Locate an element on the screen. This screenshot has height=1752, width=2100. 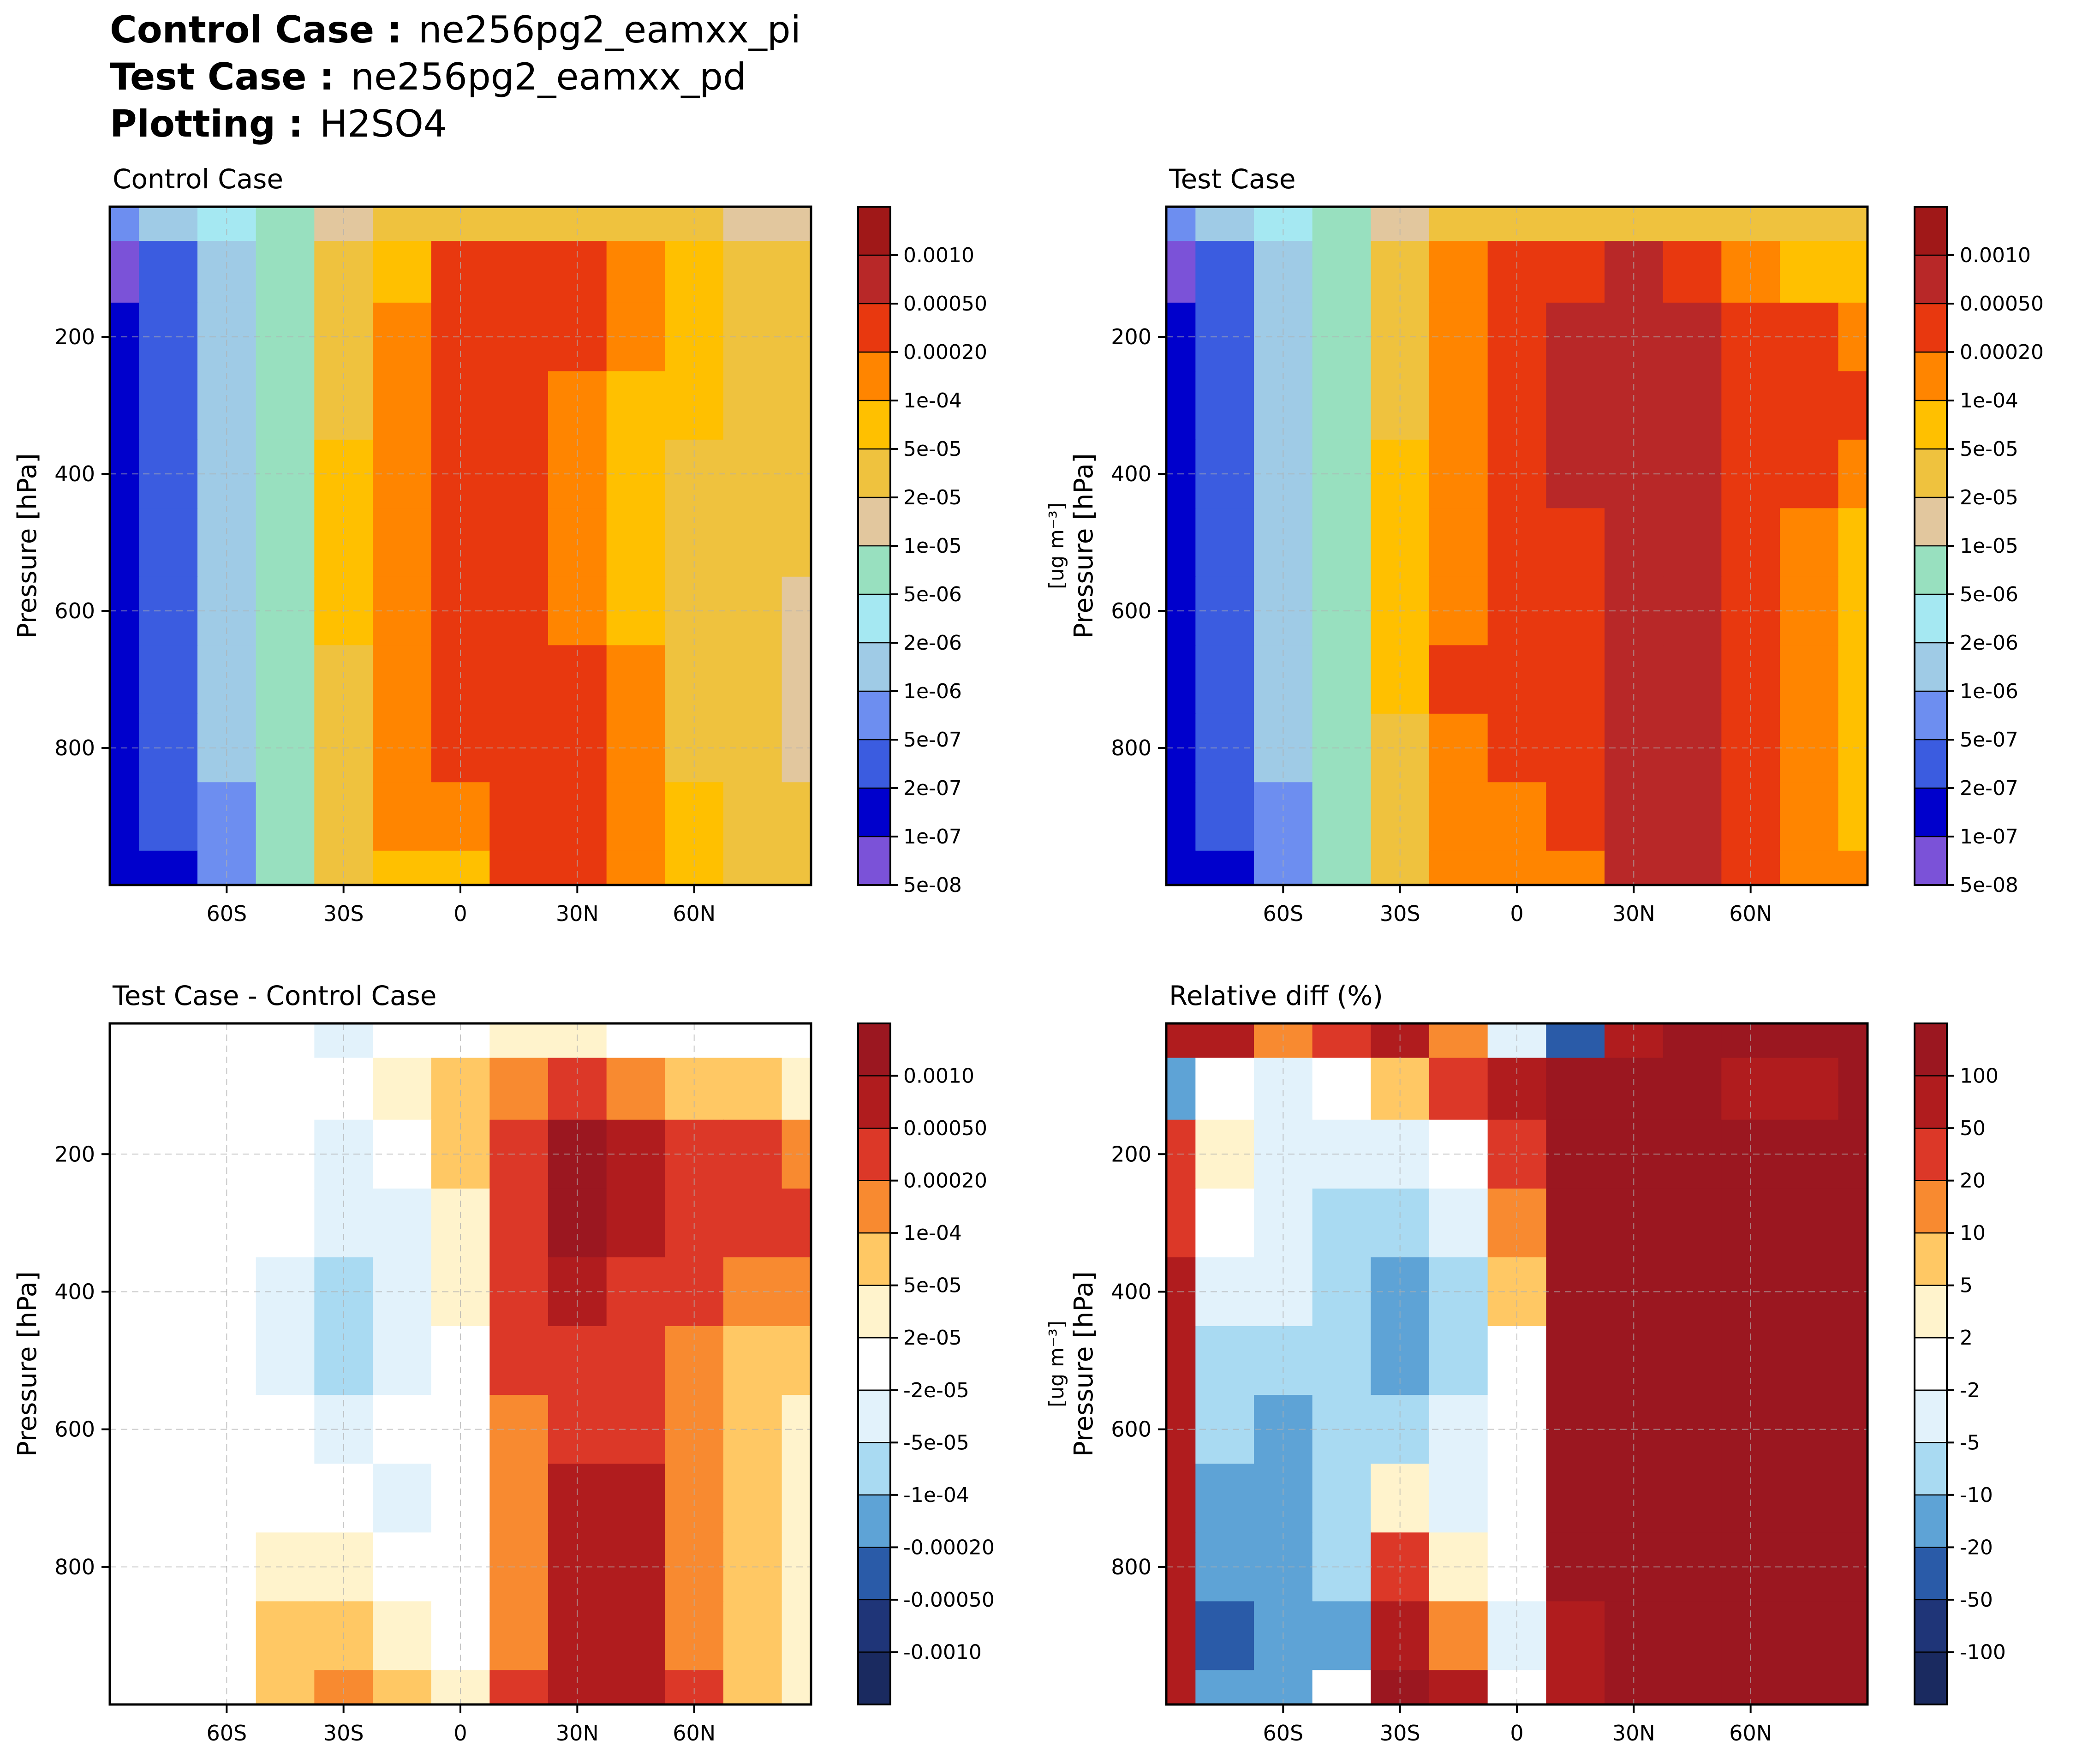
colorbar-tick-label: 2 is located at coordinates (1966, 1338).